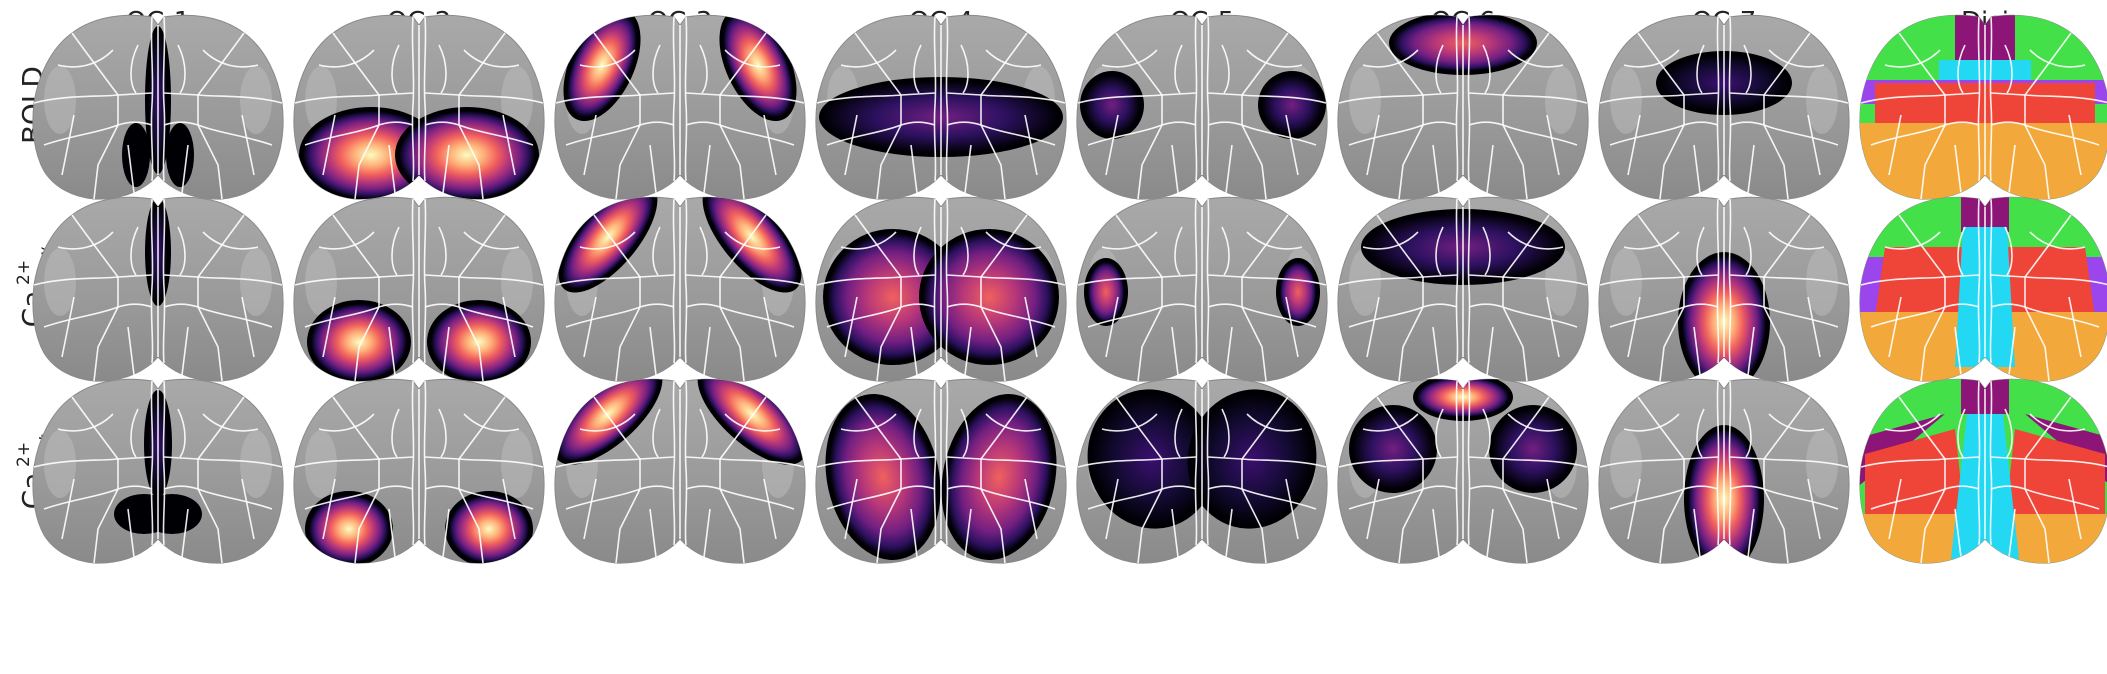 The width and height of the screenshot is (2107, 674). What do you see at coordinates (1983, 289) in the screenshot?
I see `panel-ca-slow-disj` at bounding box center [1983, 289].